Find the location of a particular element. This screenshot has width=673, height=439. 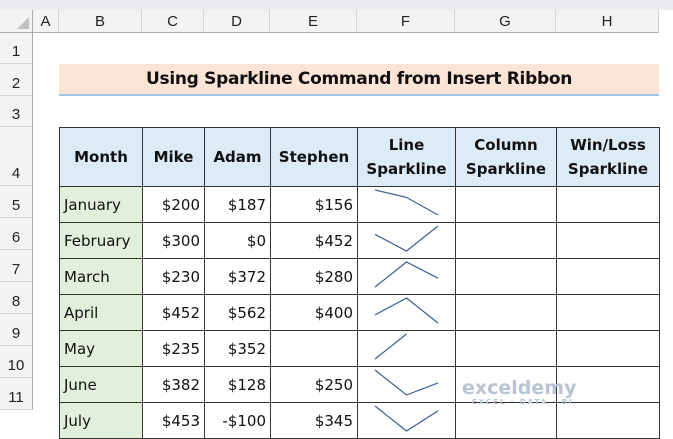

cell-mike: $300 is located at coordinates (173, 240).